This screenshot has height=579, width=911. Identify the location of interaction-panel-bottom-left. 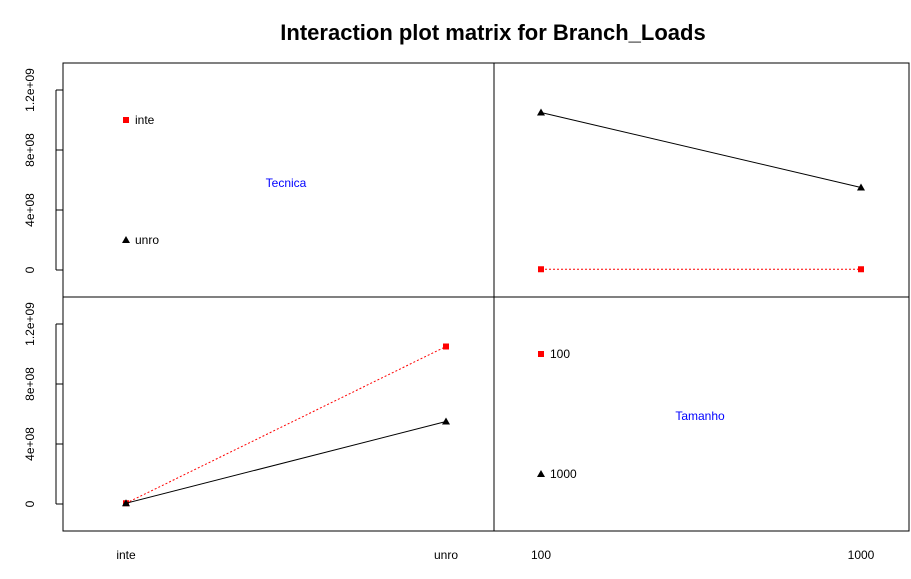
(286, 425).